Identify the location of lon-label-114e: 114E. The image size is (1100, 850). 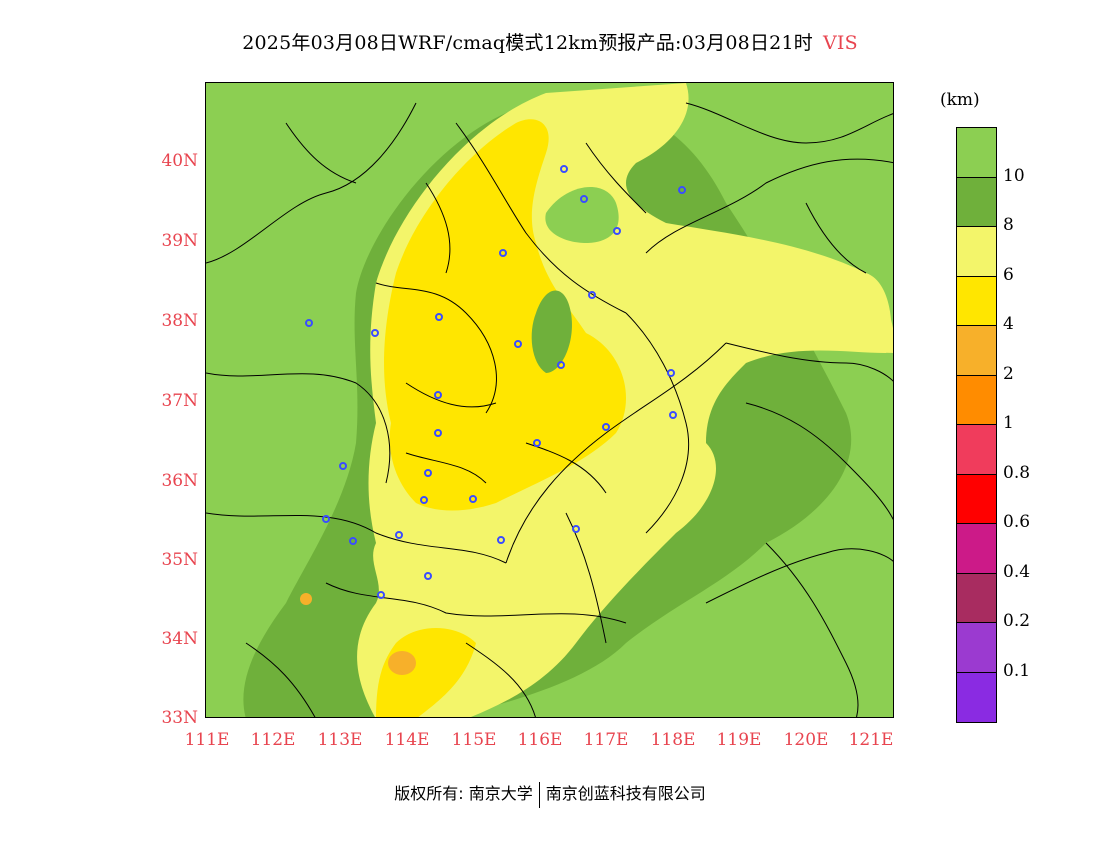
(407, 740).